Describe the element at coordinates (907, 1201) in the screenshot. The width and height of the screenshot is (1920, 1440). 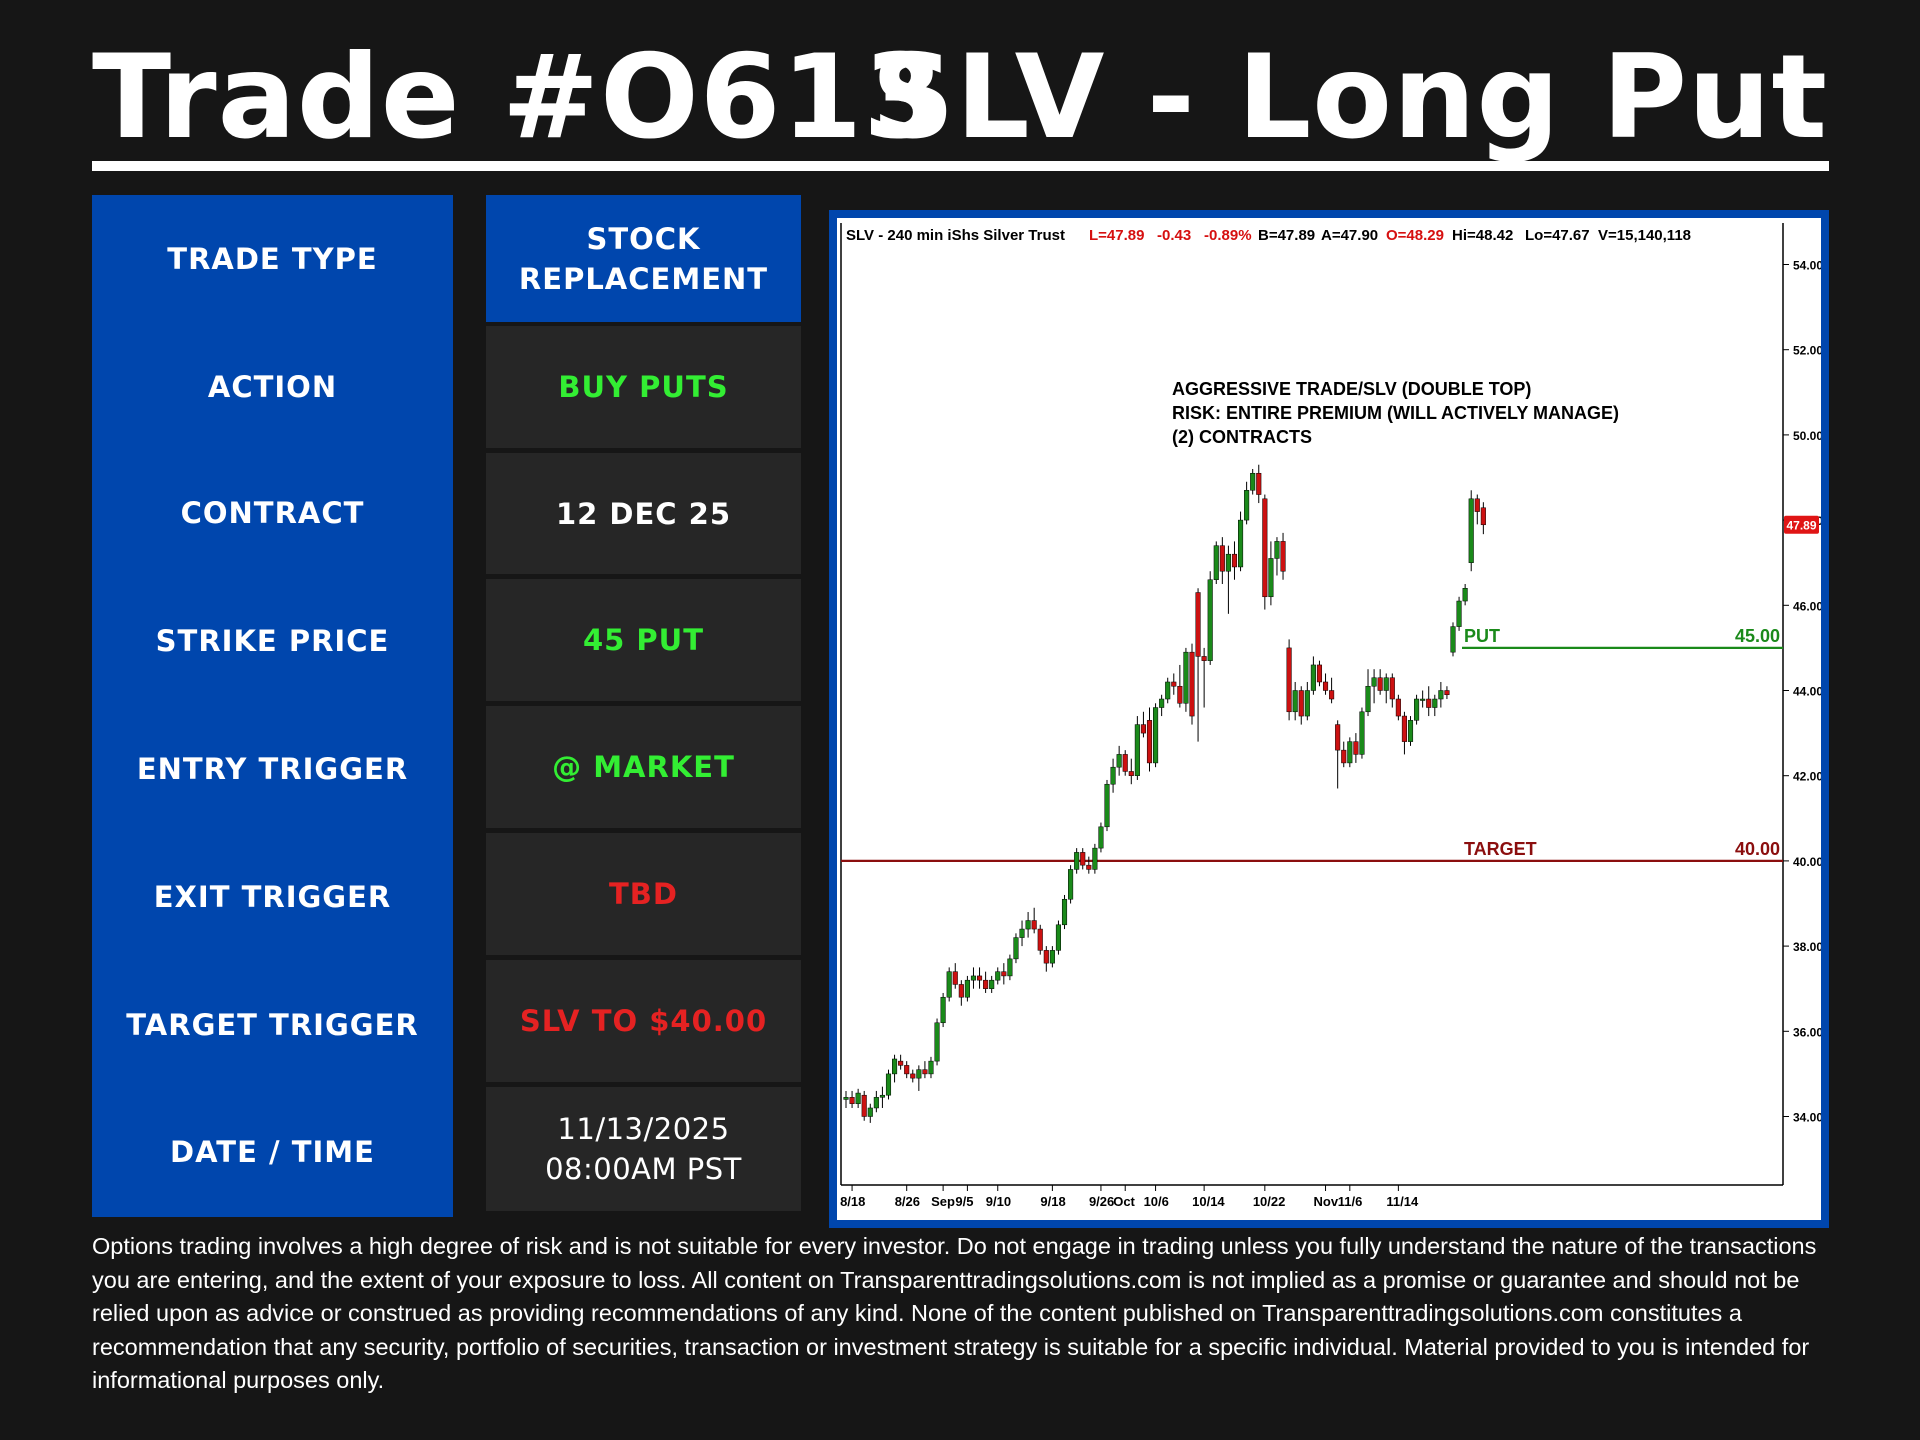
I see `x-tick-label: 8/26` at that location.